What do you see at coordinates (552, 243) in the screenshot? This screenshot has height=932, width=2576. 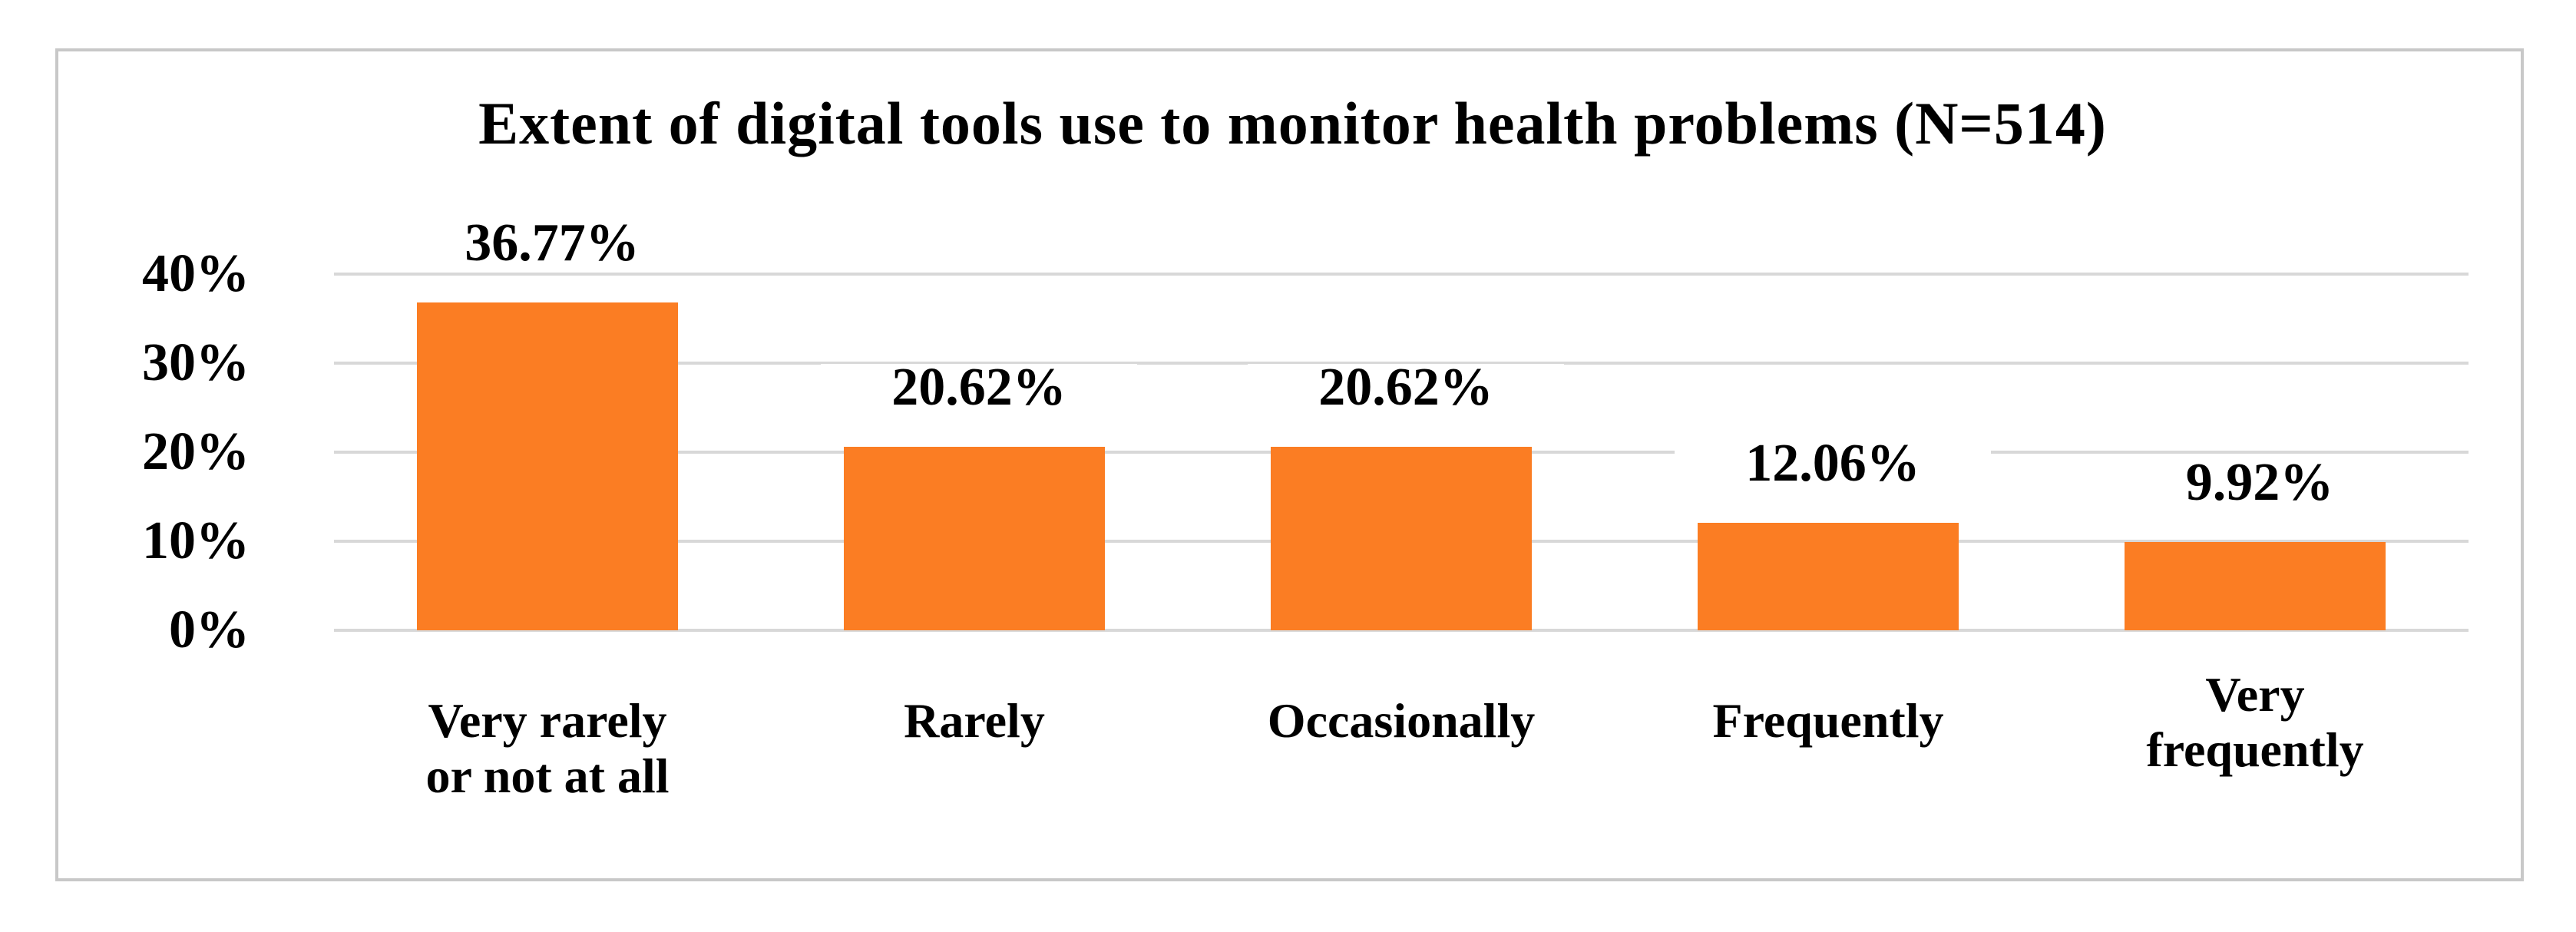 I see `bar-data-label: 36.77%` at bounding box center [552, 243].